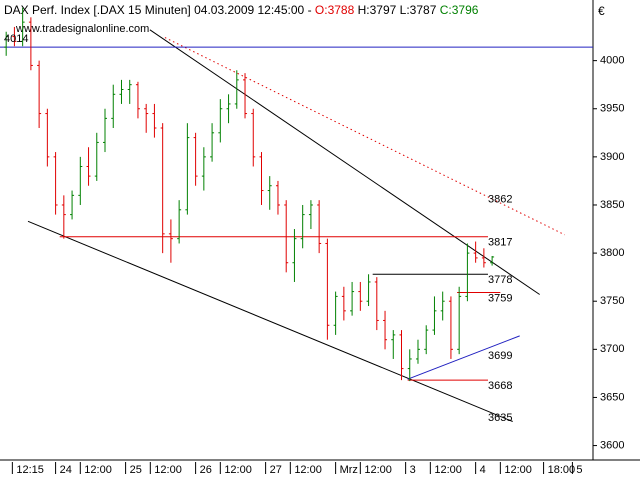 Image resolution: width=640 pixels, height=480 pixels. What do you see at coordinates (500, 386) in the screenshot?
I see `level-label: 3668` at bounding box center [500, 386].